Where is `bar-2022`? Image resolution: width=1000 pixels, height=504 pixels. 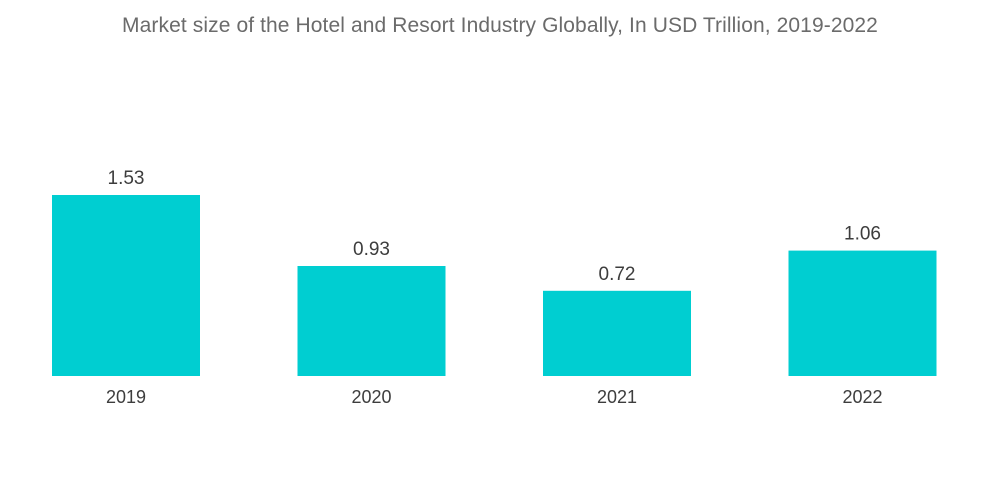 bar-2022 is located at coordinates (862, 313).